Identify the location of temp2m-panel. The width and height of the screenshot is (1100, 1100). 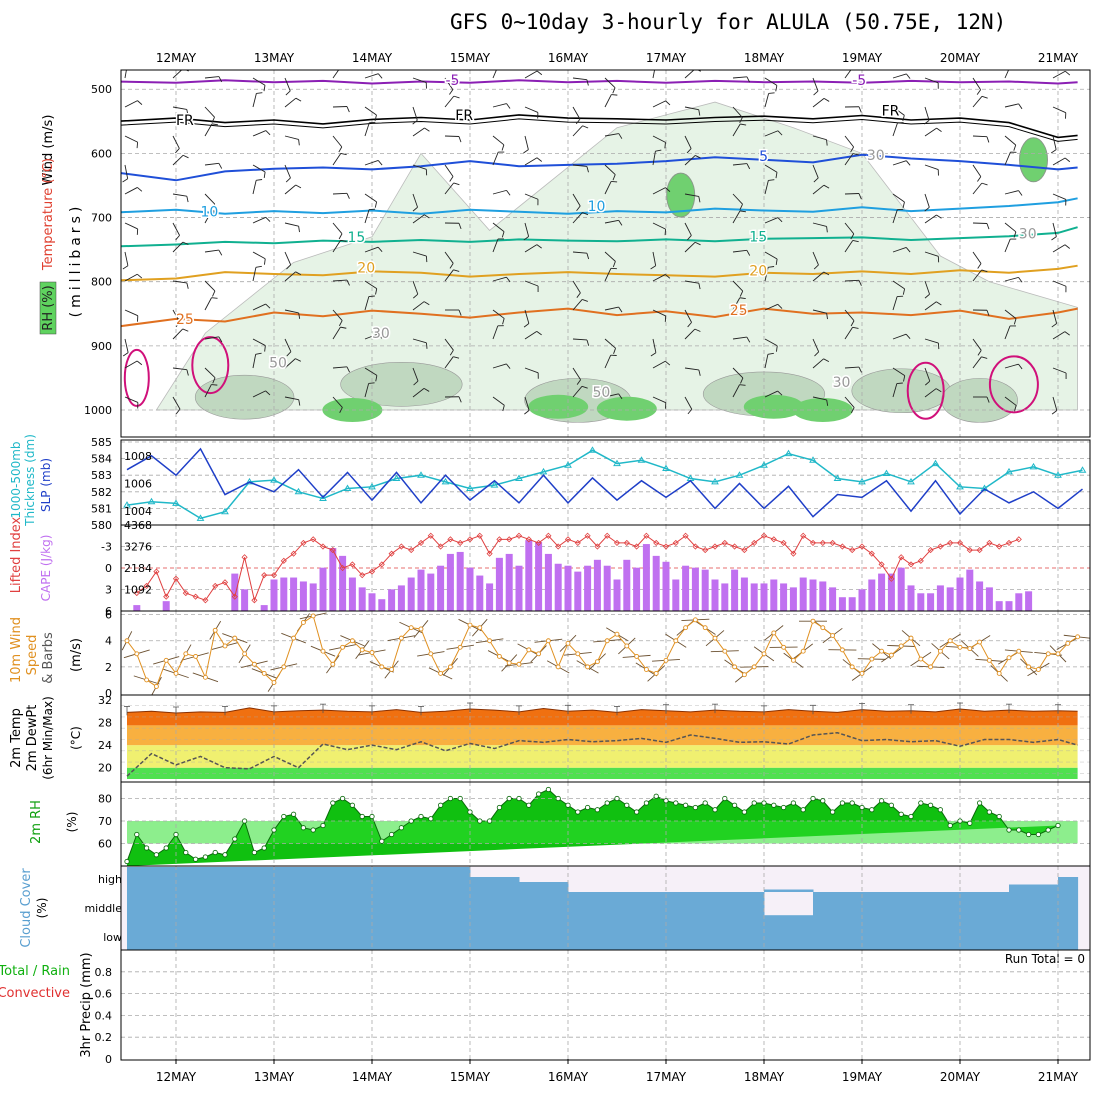
(605, 738).